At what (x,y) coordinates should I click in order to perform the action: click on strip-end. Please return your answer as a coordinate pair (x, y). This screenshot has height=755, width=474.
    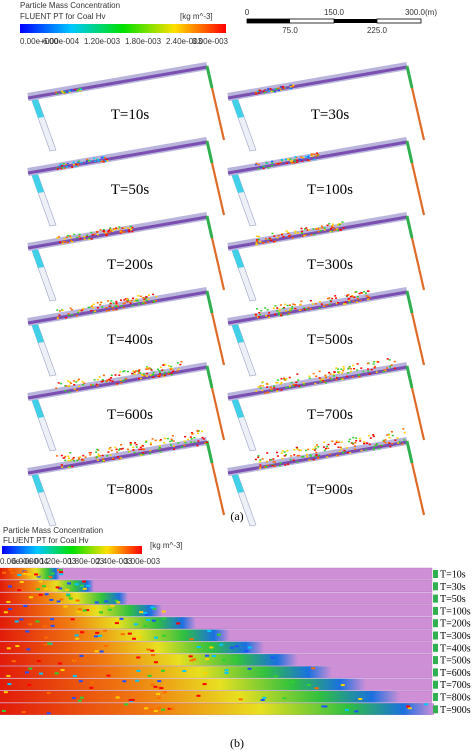
    Looking at the image, I should click on (435, 598).